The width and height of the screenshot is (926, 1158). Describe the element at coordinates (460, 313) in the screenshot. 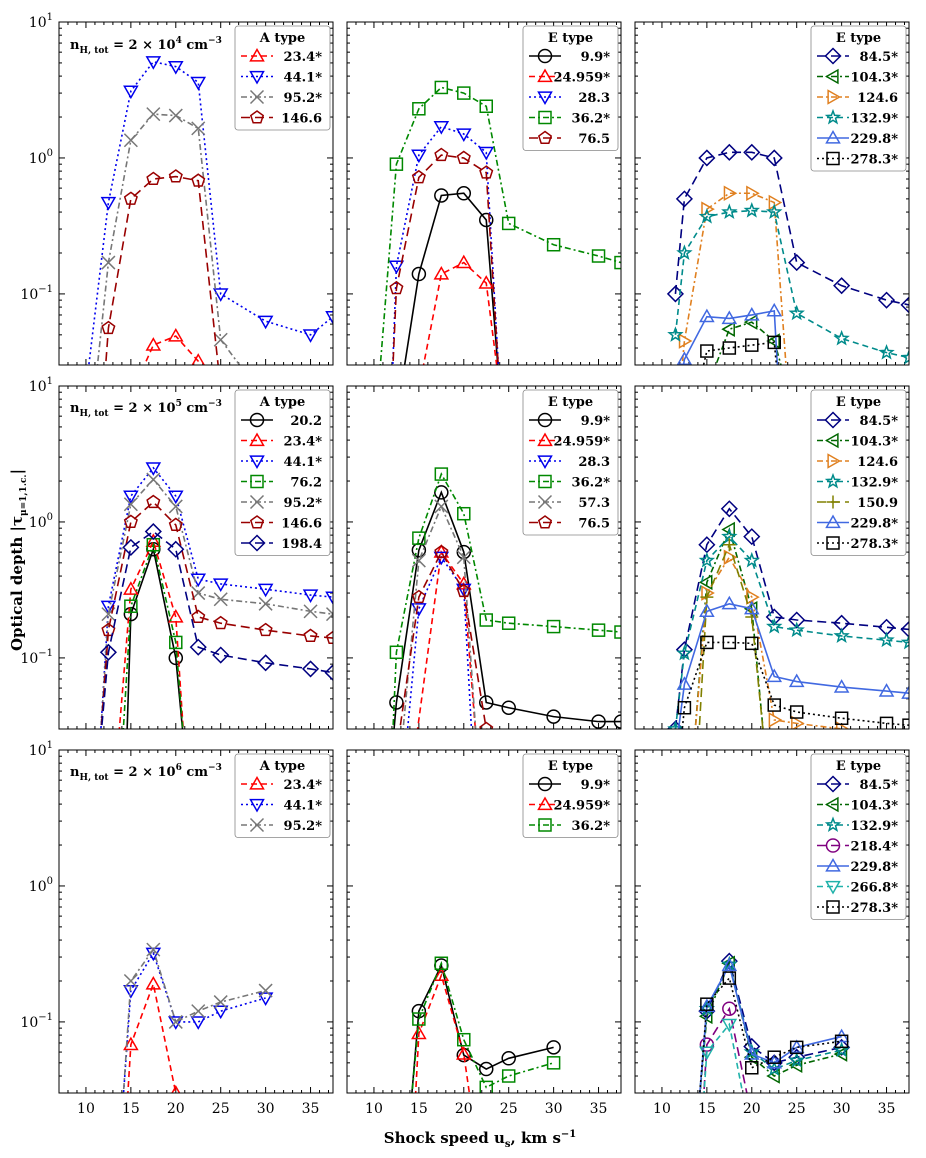

I see `series-24-959-line` at that location.